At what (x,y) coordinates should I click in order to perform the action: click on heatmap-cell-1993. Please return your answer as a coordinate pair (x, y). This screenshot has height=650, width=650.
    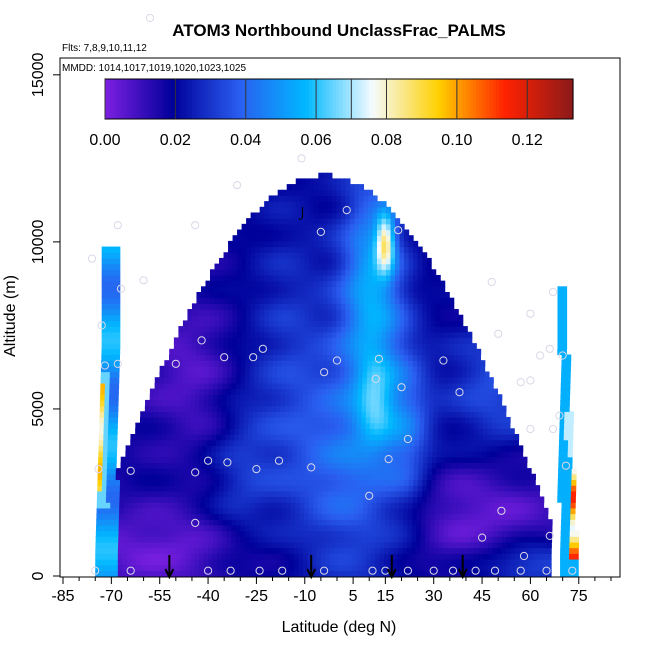
    Looking at the image, I should click on (231, 465).